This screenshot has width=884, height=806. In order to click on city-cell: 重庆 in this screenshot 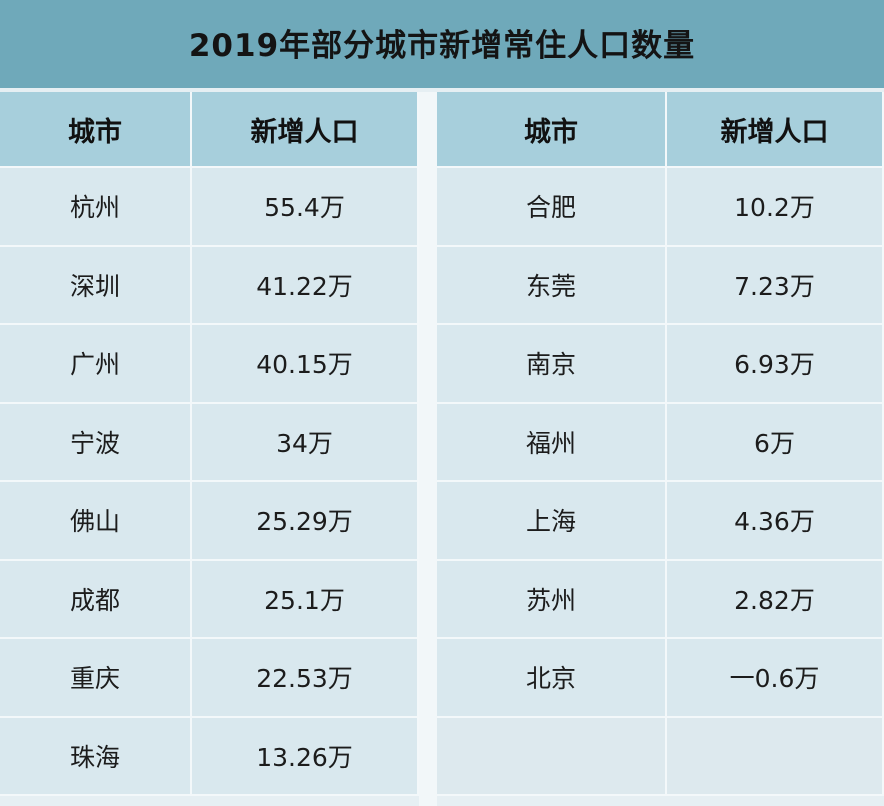, I will do `click(96, 678)`.